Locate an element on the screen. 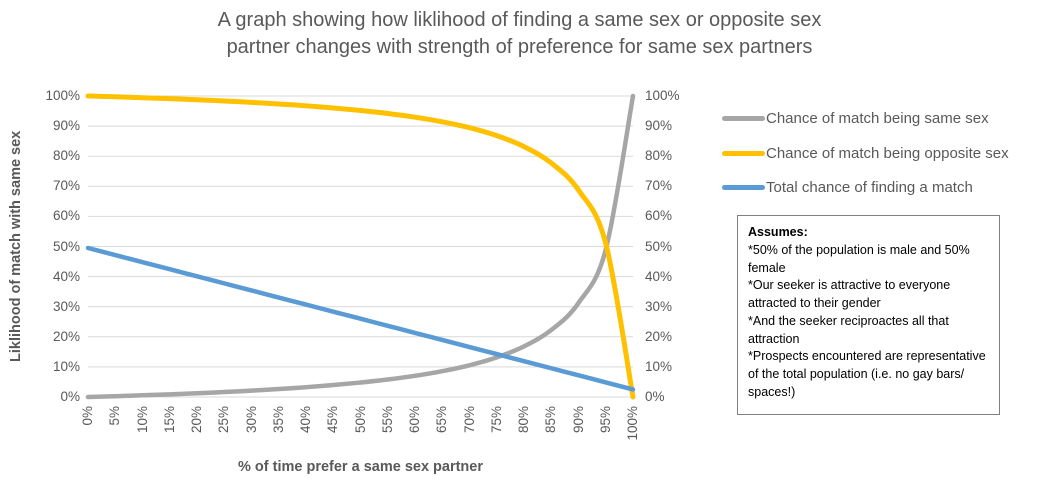 The image size is (1039, 486). y-tick-label-right: 50% is located at coordinates (659, 246).